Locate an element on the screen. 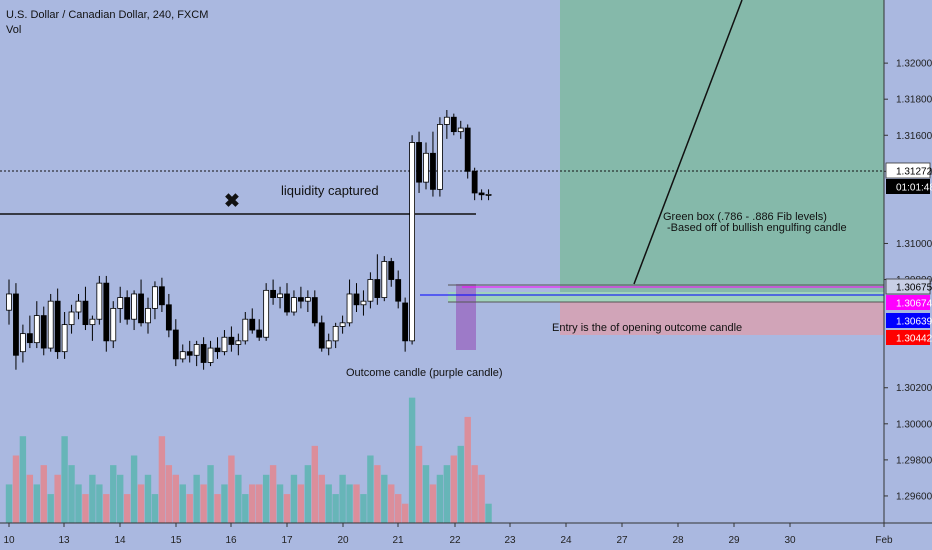 This screenshot has height=550, width=932. red-stop-box is located at coordinates (722, 318).